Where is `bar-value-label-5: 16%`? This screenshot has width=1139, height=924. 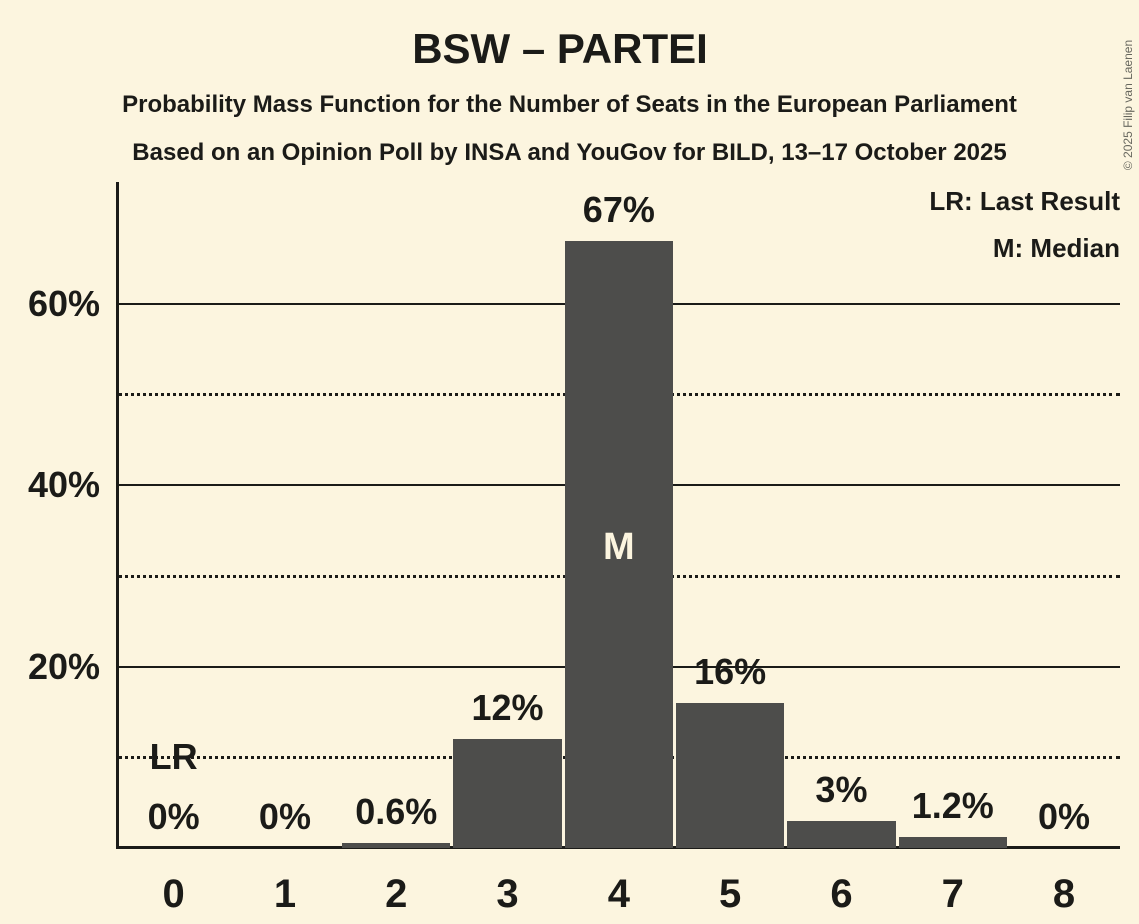 bar-value-label-5: 16% is located at coordinates (730, 671).